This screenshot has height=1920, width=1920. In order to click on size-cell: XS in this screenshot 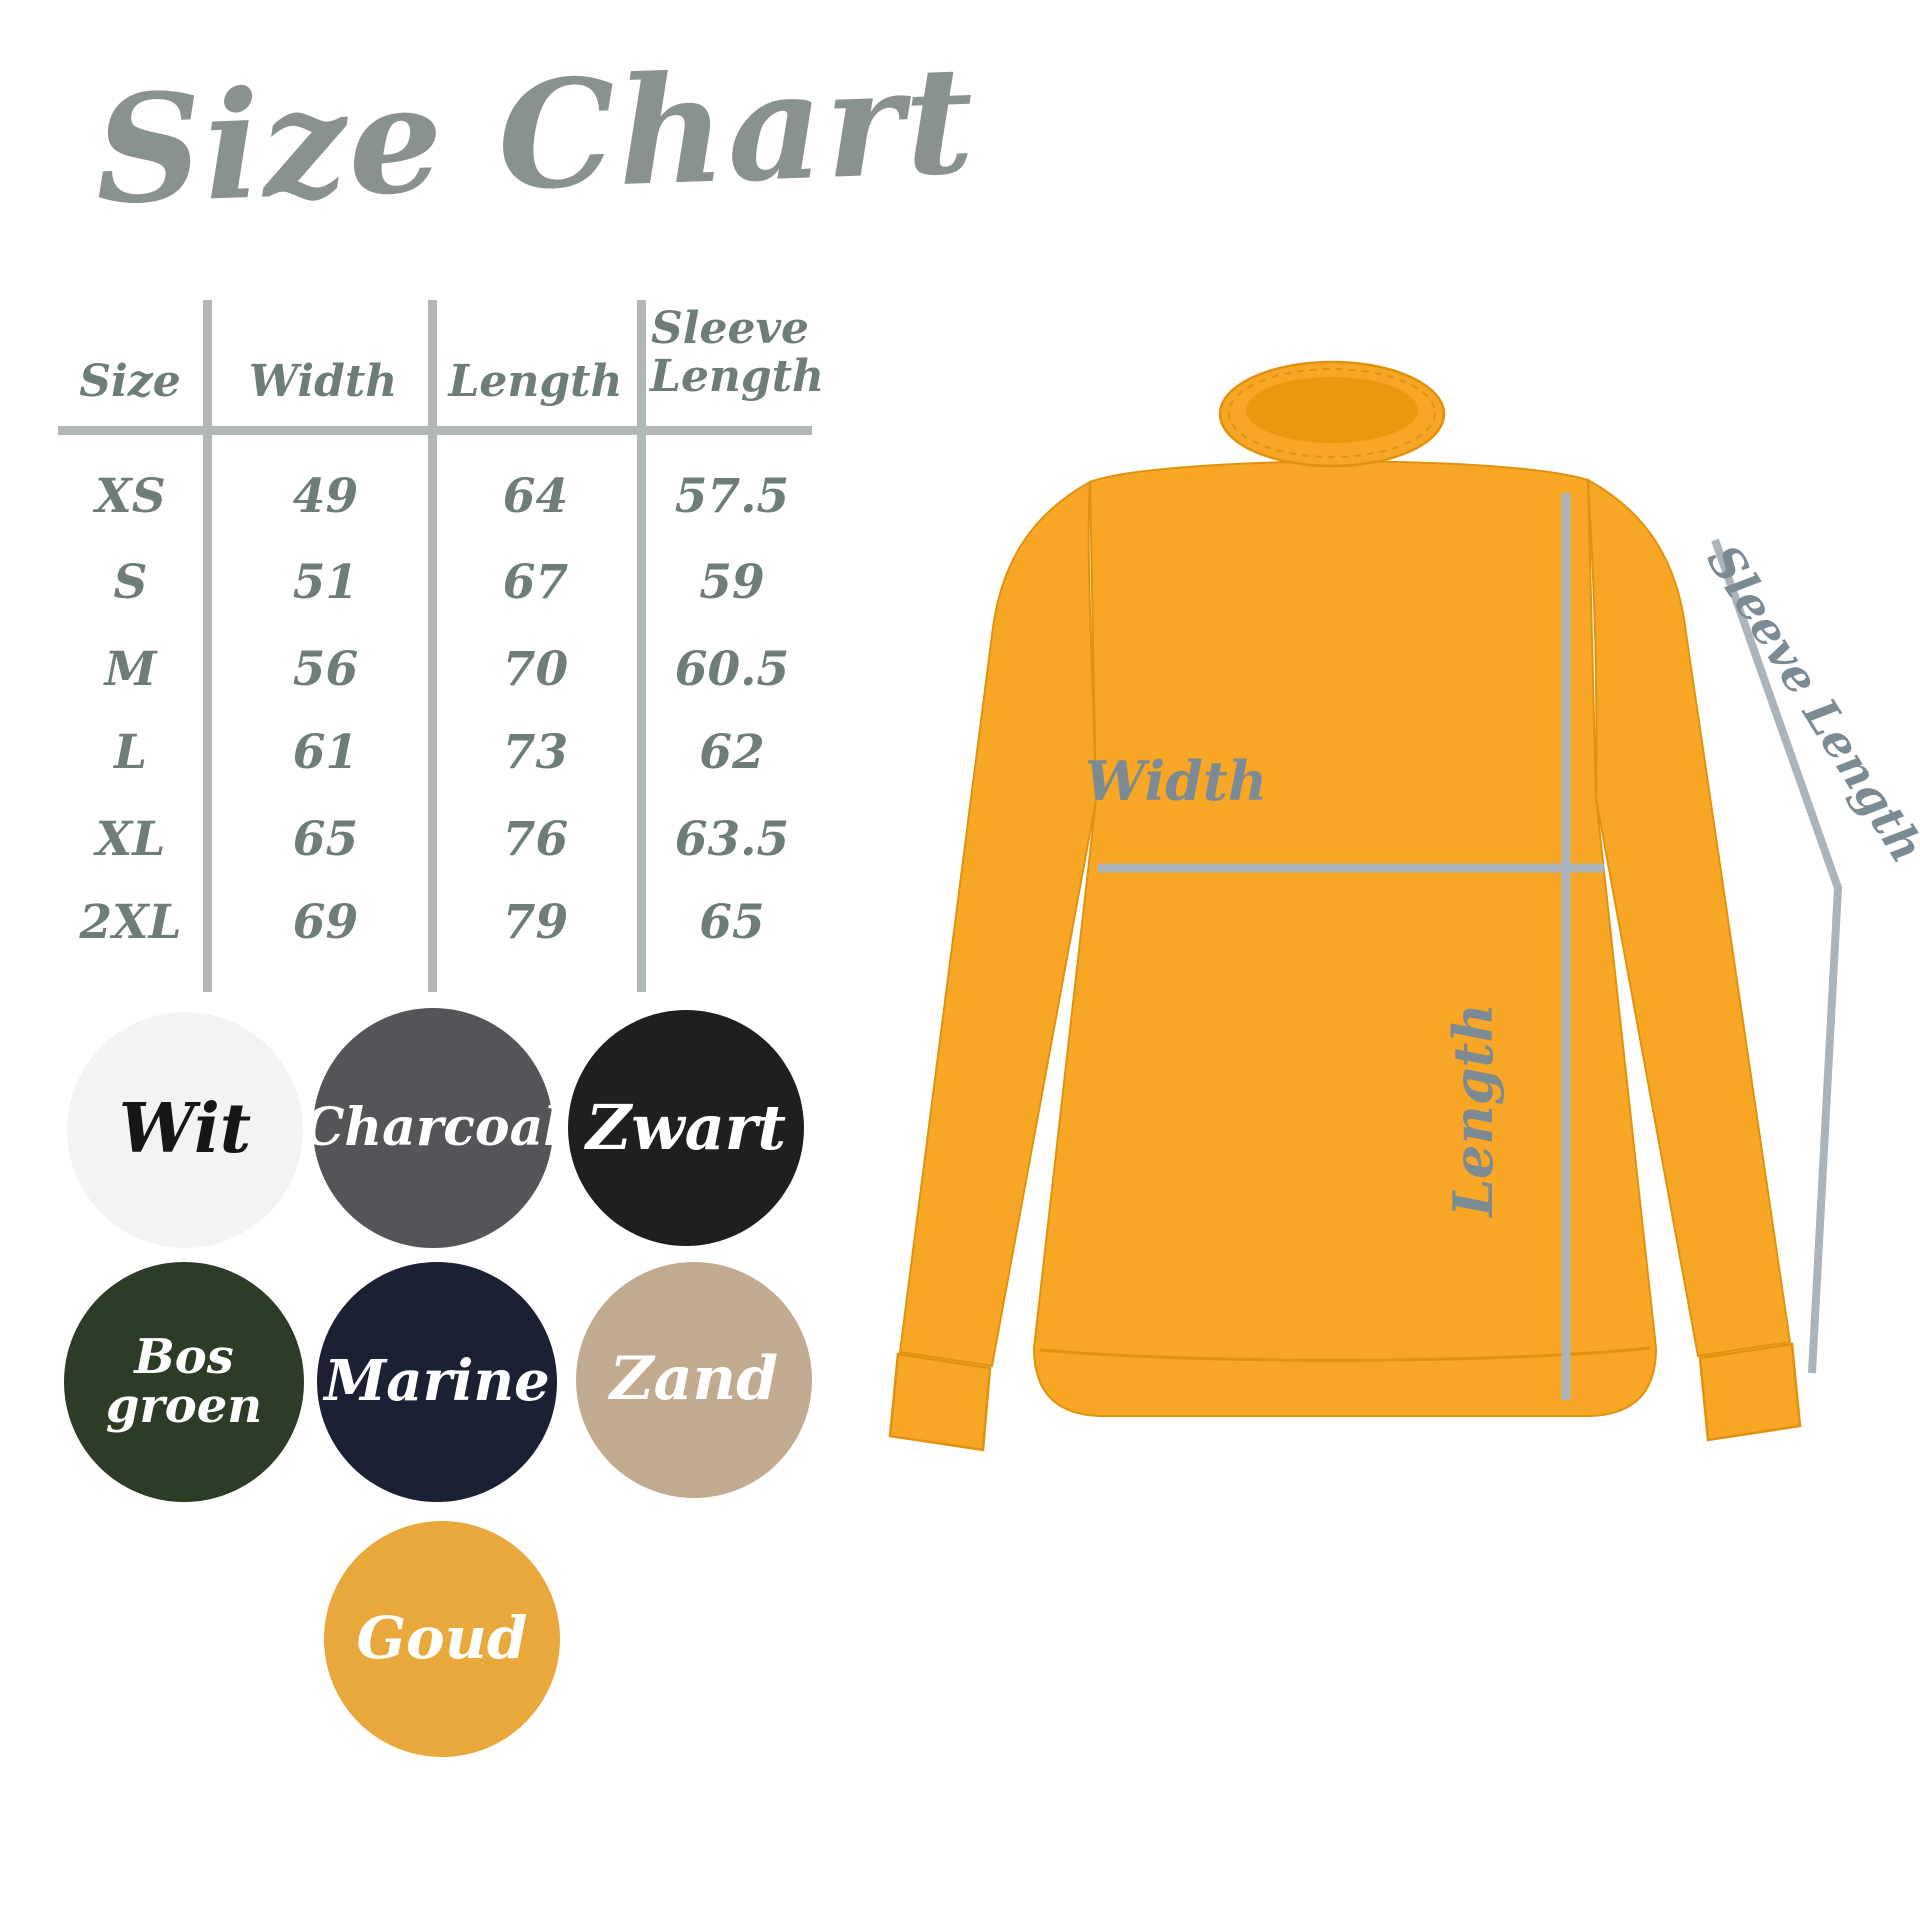, I will do `click(130, 496)`.